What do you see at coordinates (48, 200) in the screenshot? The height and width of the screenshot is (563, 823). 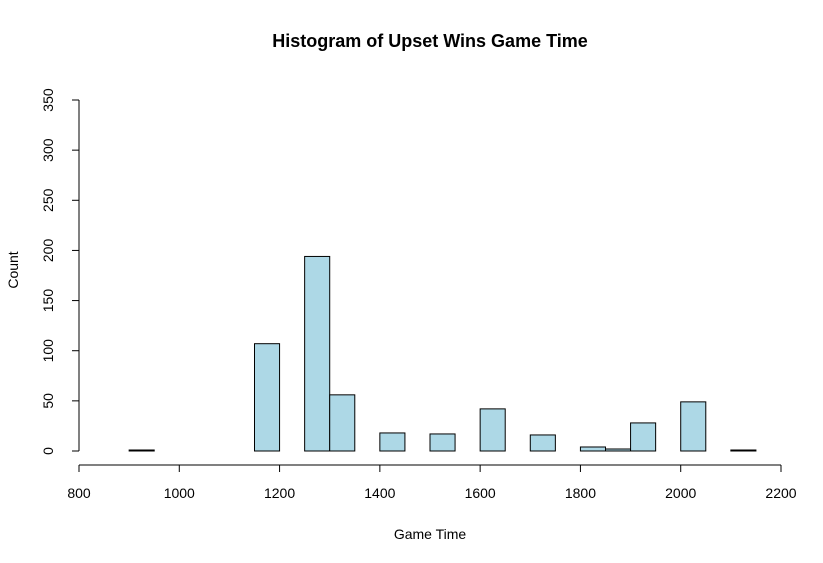 I see `y-tick-label: 250` at bounding box center [48, 200].